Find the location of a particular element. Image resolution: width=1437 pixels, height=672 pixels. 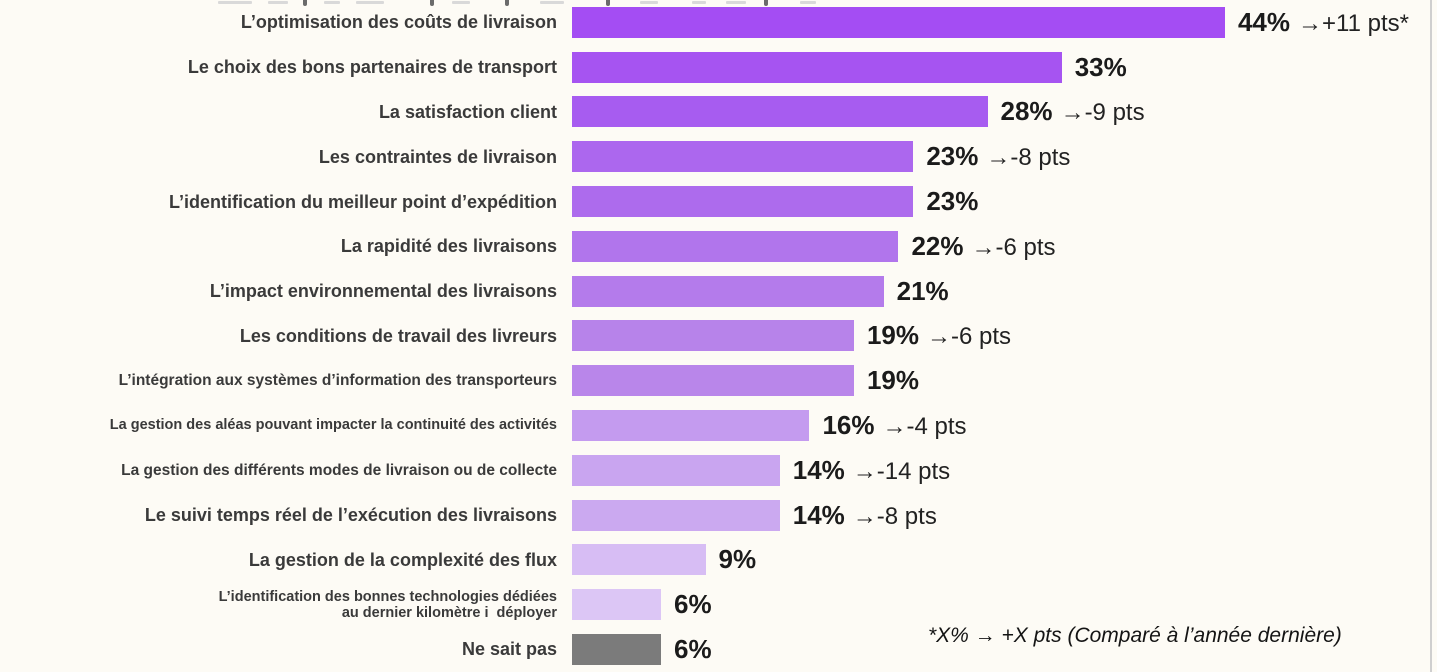

bar-percentage: 21% is located at coordinates (922, 290).